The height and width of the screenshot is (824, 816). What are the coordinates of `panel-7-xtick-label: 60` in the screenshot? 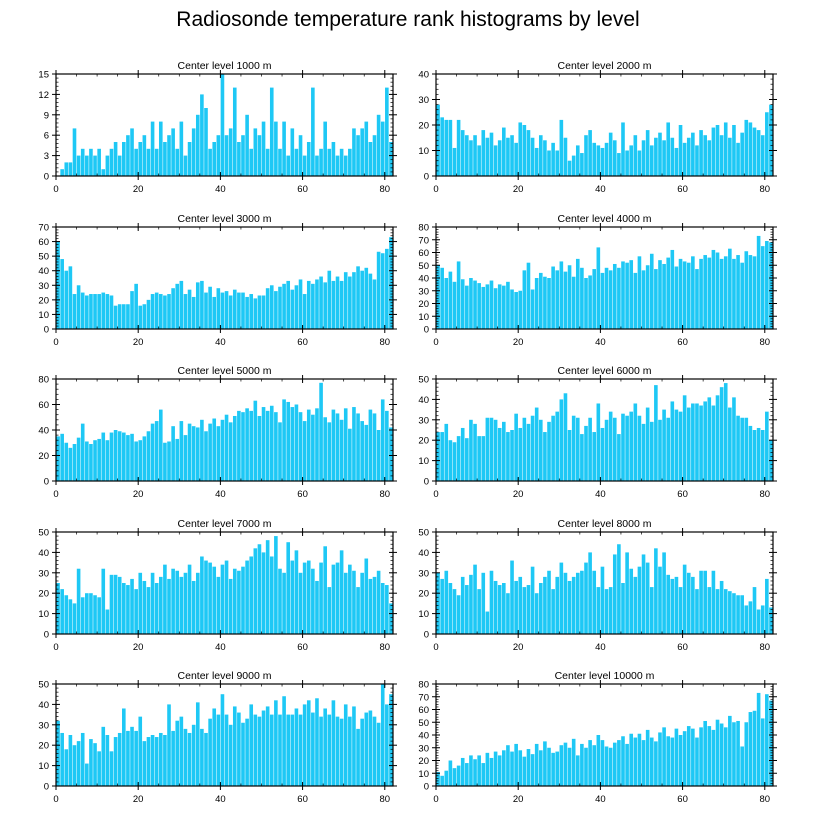 It's located at (302, 647).